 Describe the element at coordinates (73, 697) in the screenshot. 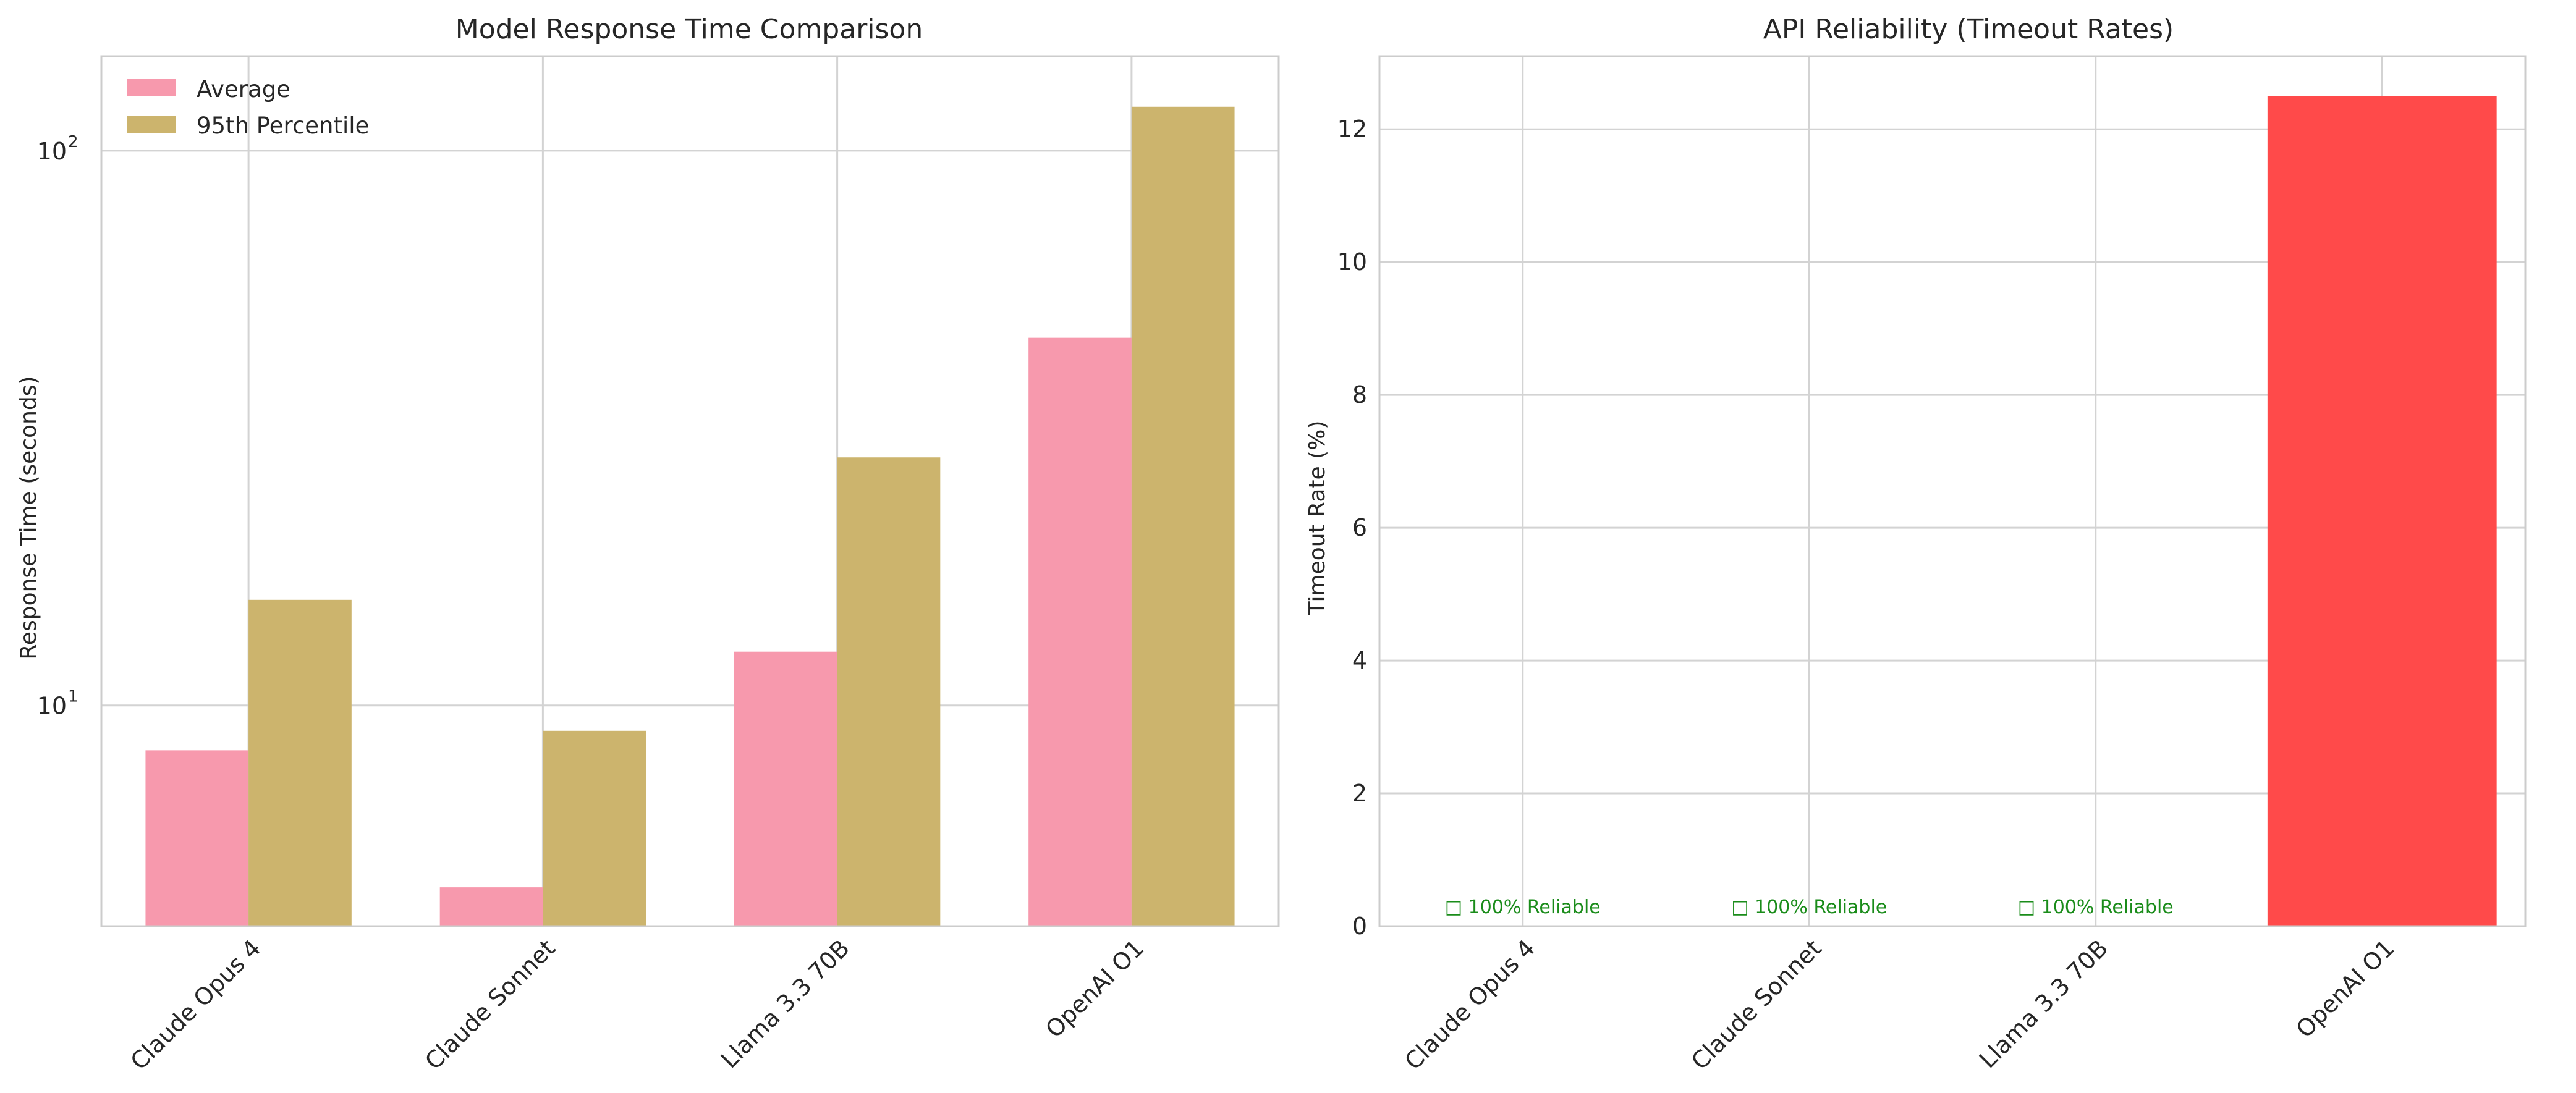

I see `y-tick-exponent: 1` at that location.